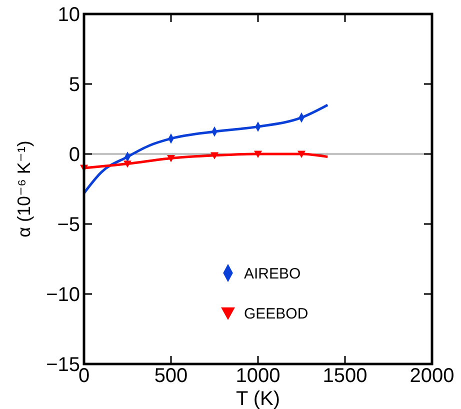 The image size is (461, 409). I want to click on x-axis-title: T (K), so click(258, 398).